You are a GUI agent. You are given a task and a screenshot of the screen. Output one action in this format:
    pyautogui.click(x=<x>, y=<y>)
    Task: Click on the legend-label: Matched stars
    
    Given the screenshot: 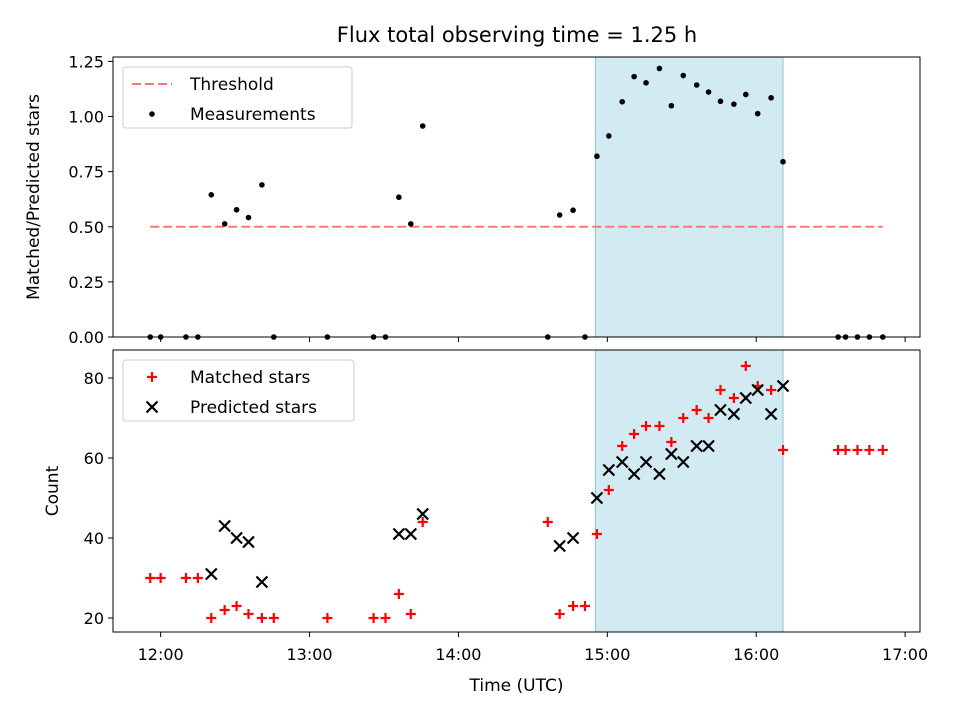 What is the action you would take?
    pyautogui.click(x=250, y=378)
    